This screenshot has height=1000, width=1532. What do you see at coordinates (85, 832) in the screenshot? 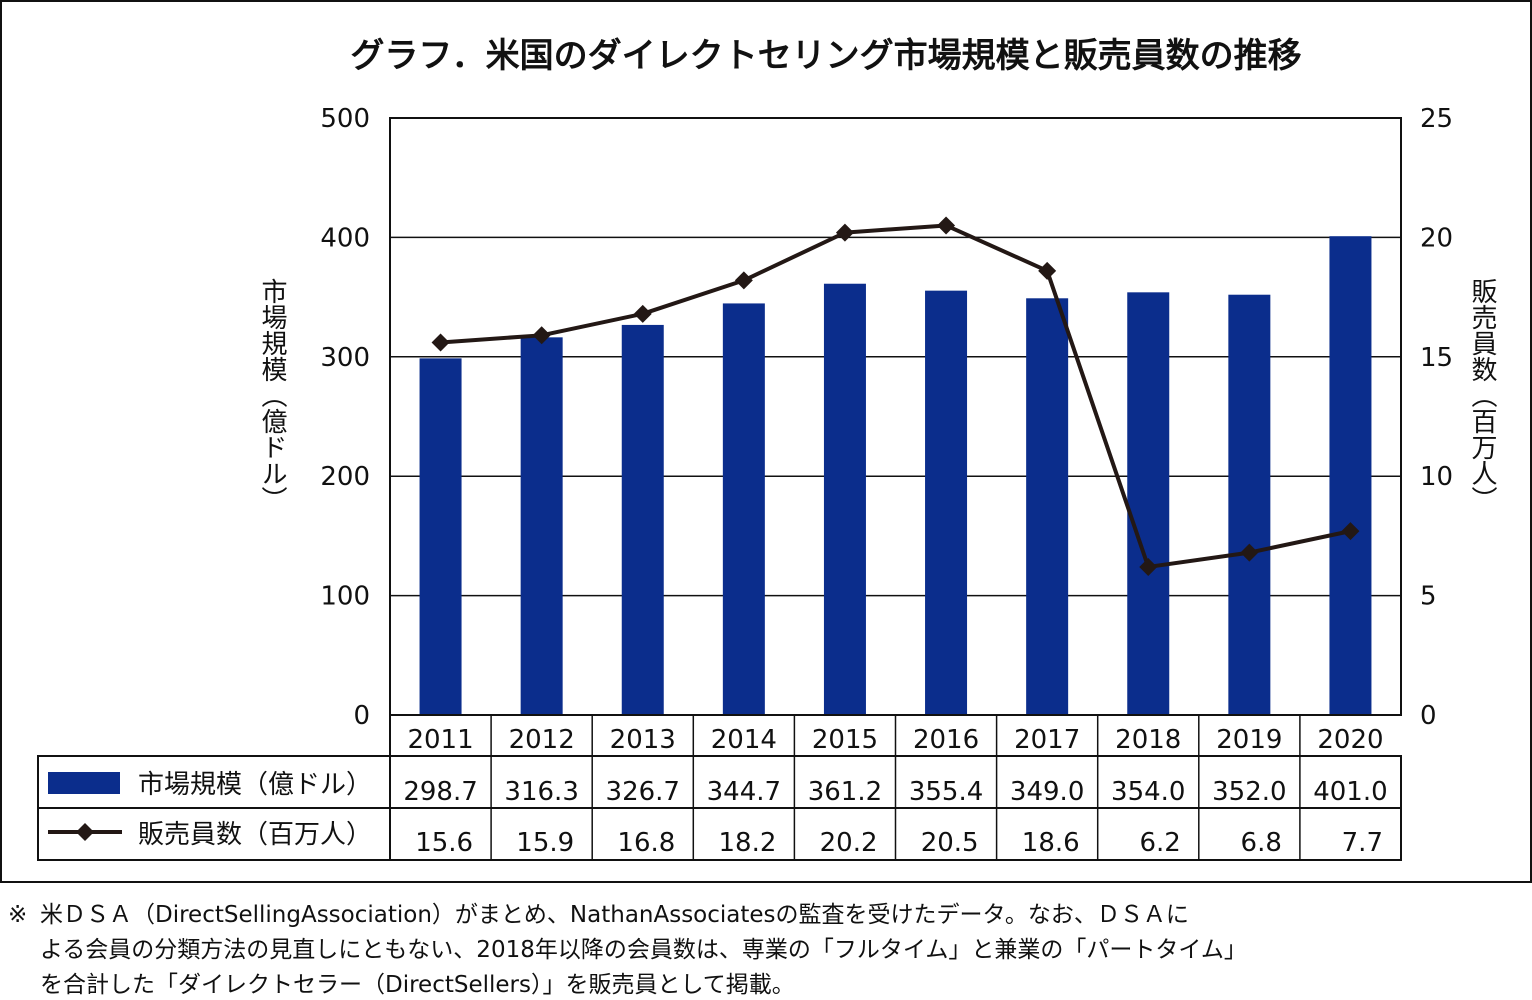
I see `legend-line-marker` at bounding box center [85, 832].